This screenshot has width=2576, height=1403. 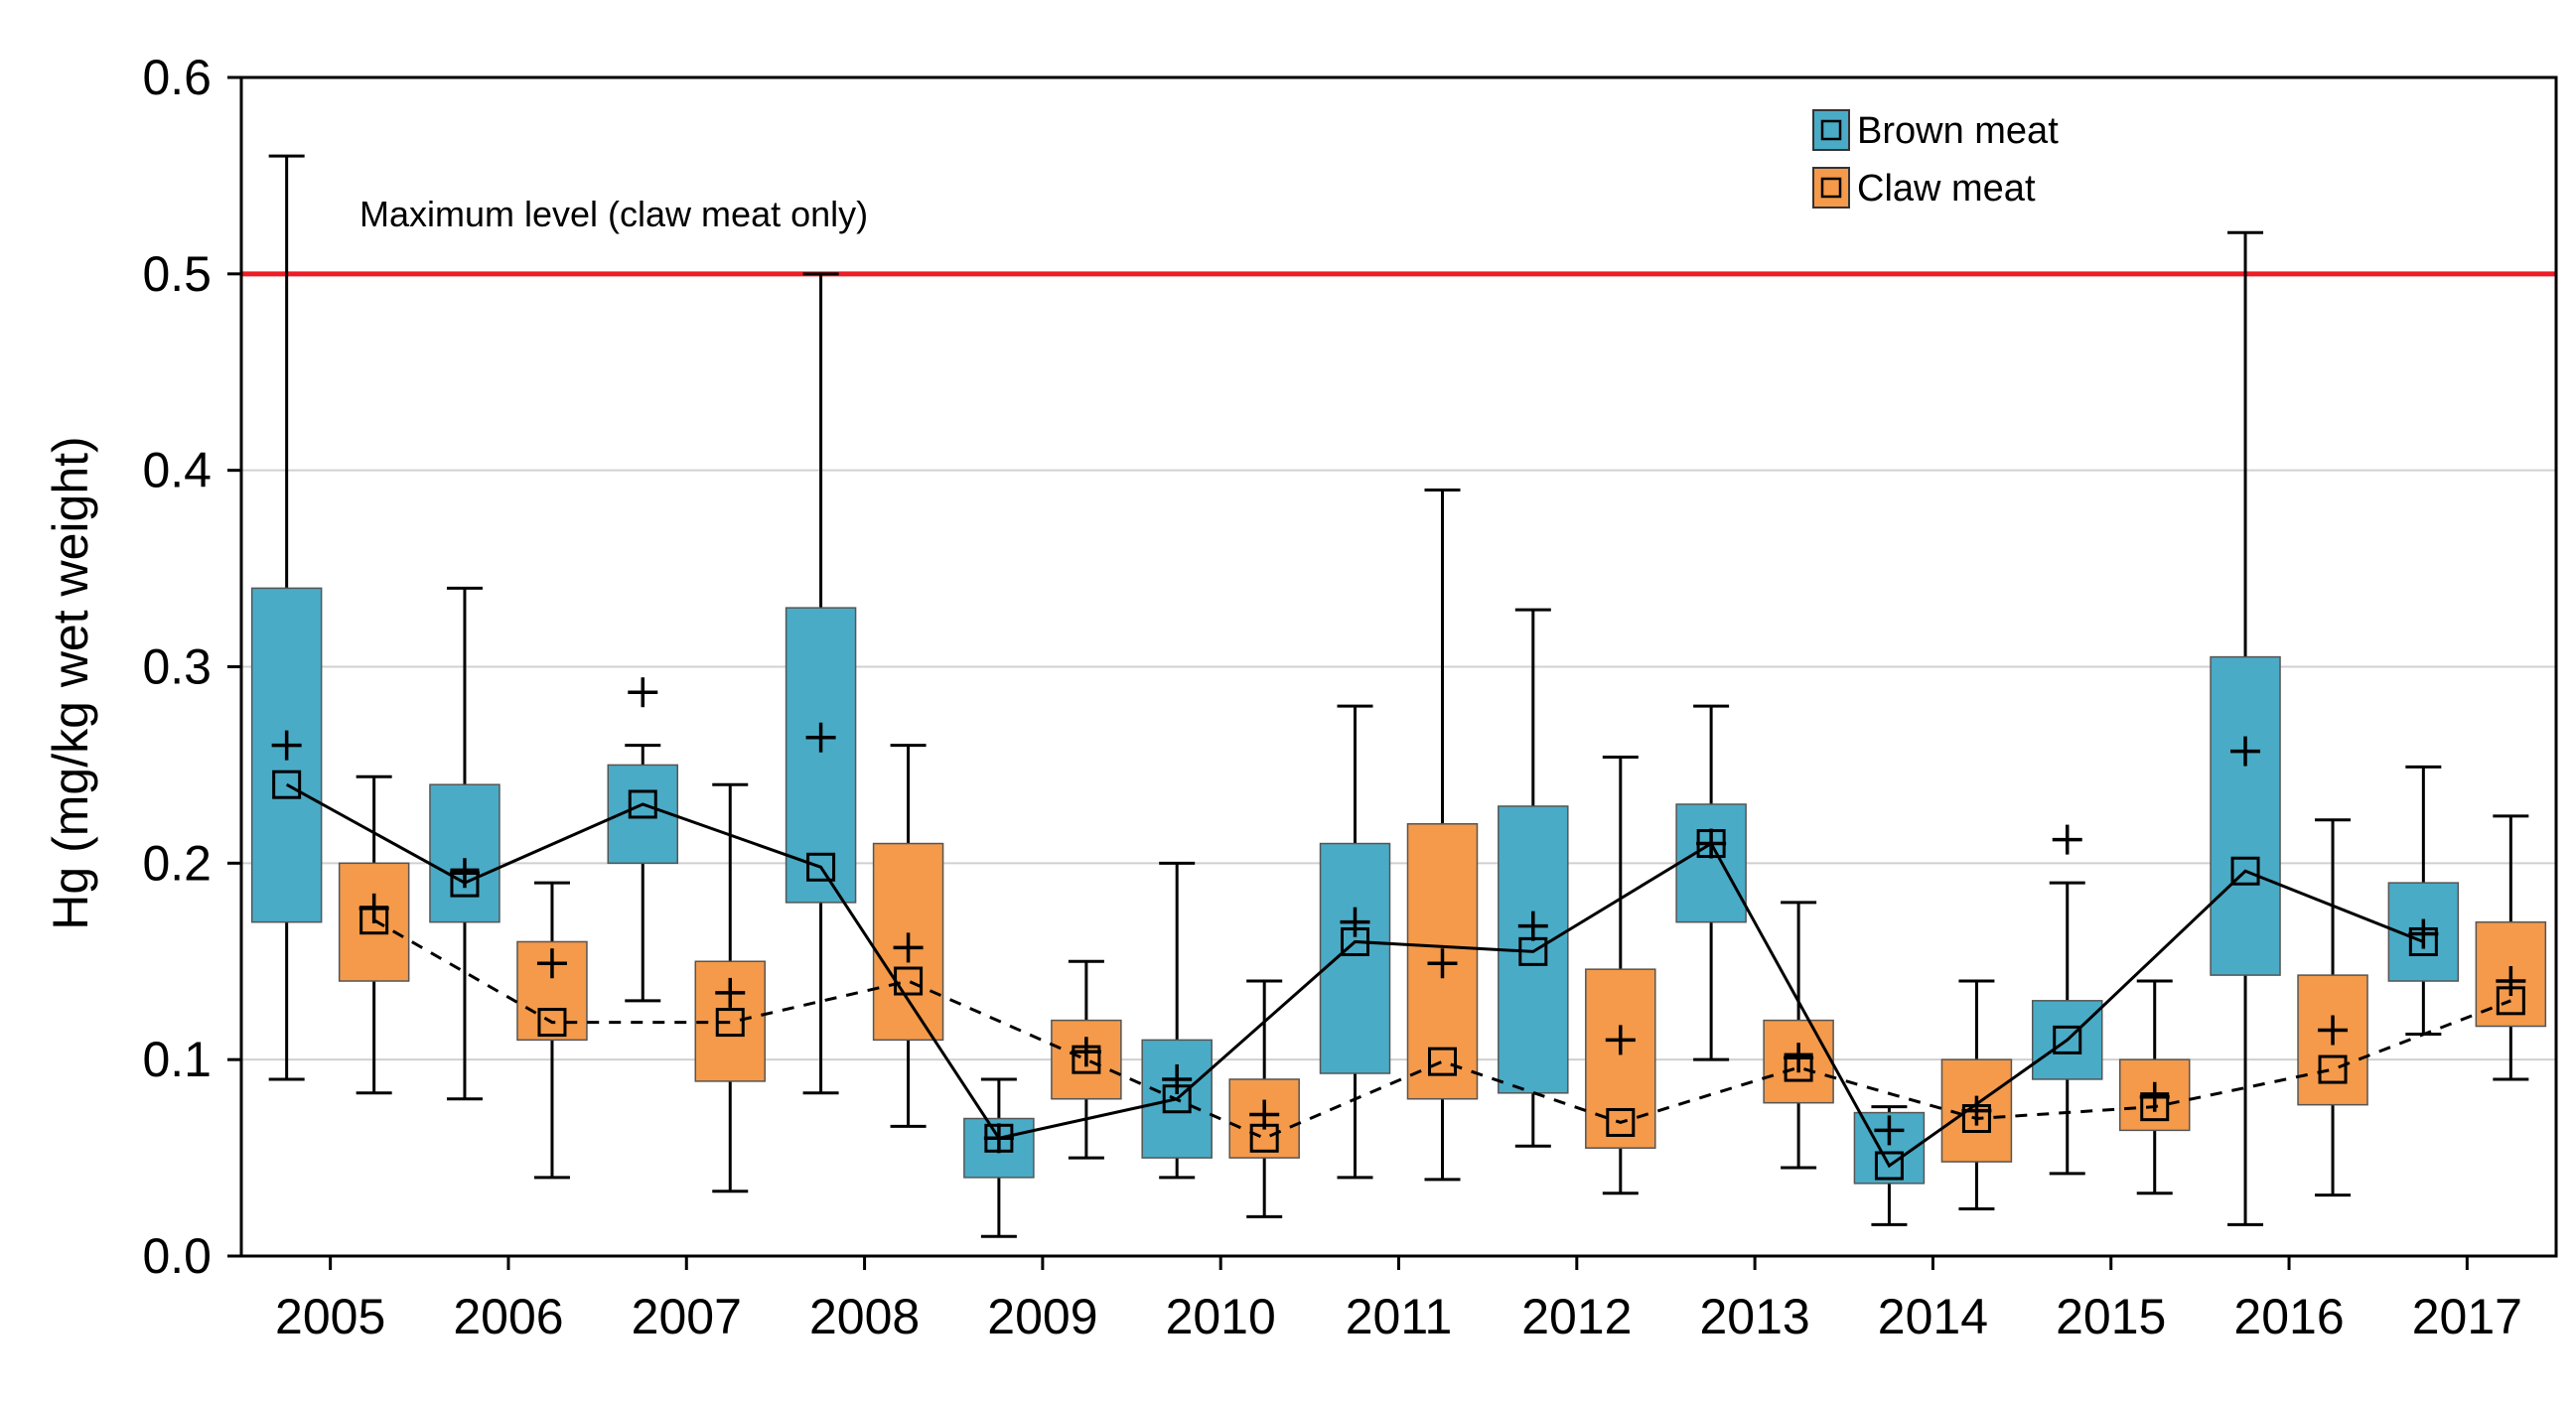 I want to click on y-tick-label: 0.3, so click(x=177, y=667).